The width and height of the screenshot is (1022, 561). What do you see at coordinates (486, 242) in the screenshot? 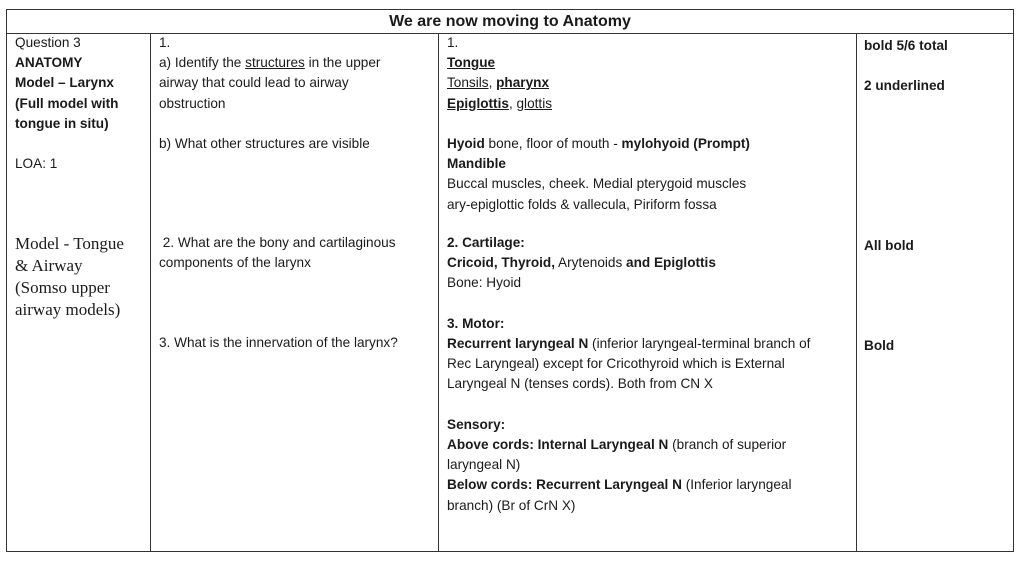
I see `a2-heading: 2. Cartilage:` at bounding box center [486, 242].